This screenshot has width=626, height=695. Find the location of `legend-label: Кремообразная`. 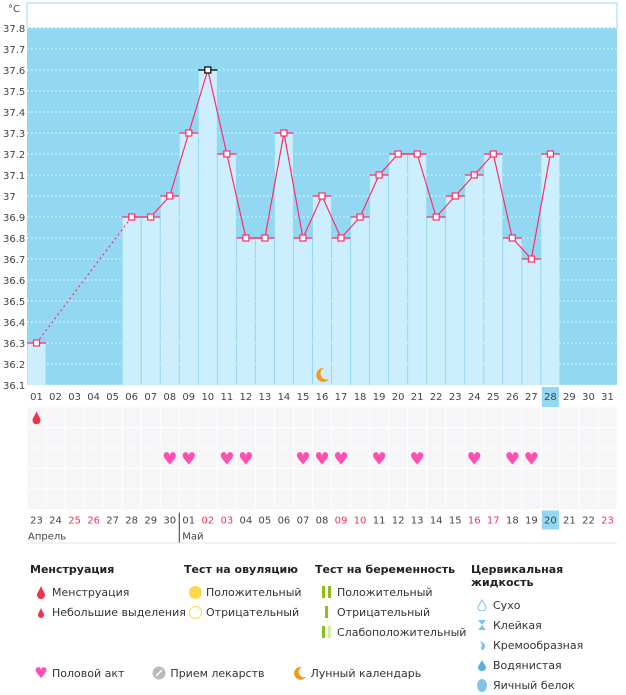

legend-label: Кремообразная is located at coordinates (538, 645).